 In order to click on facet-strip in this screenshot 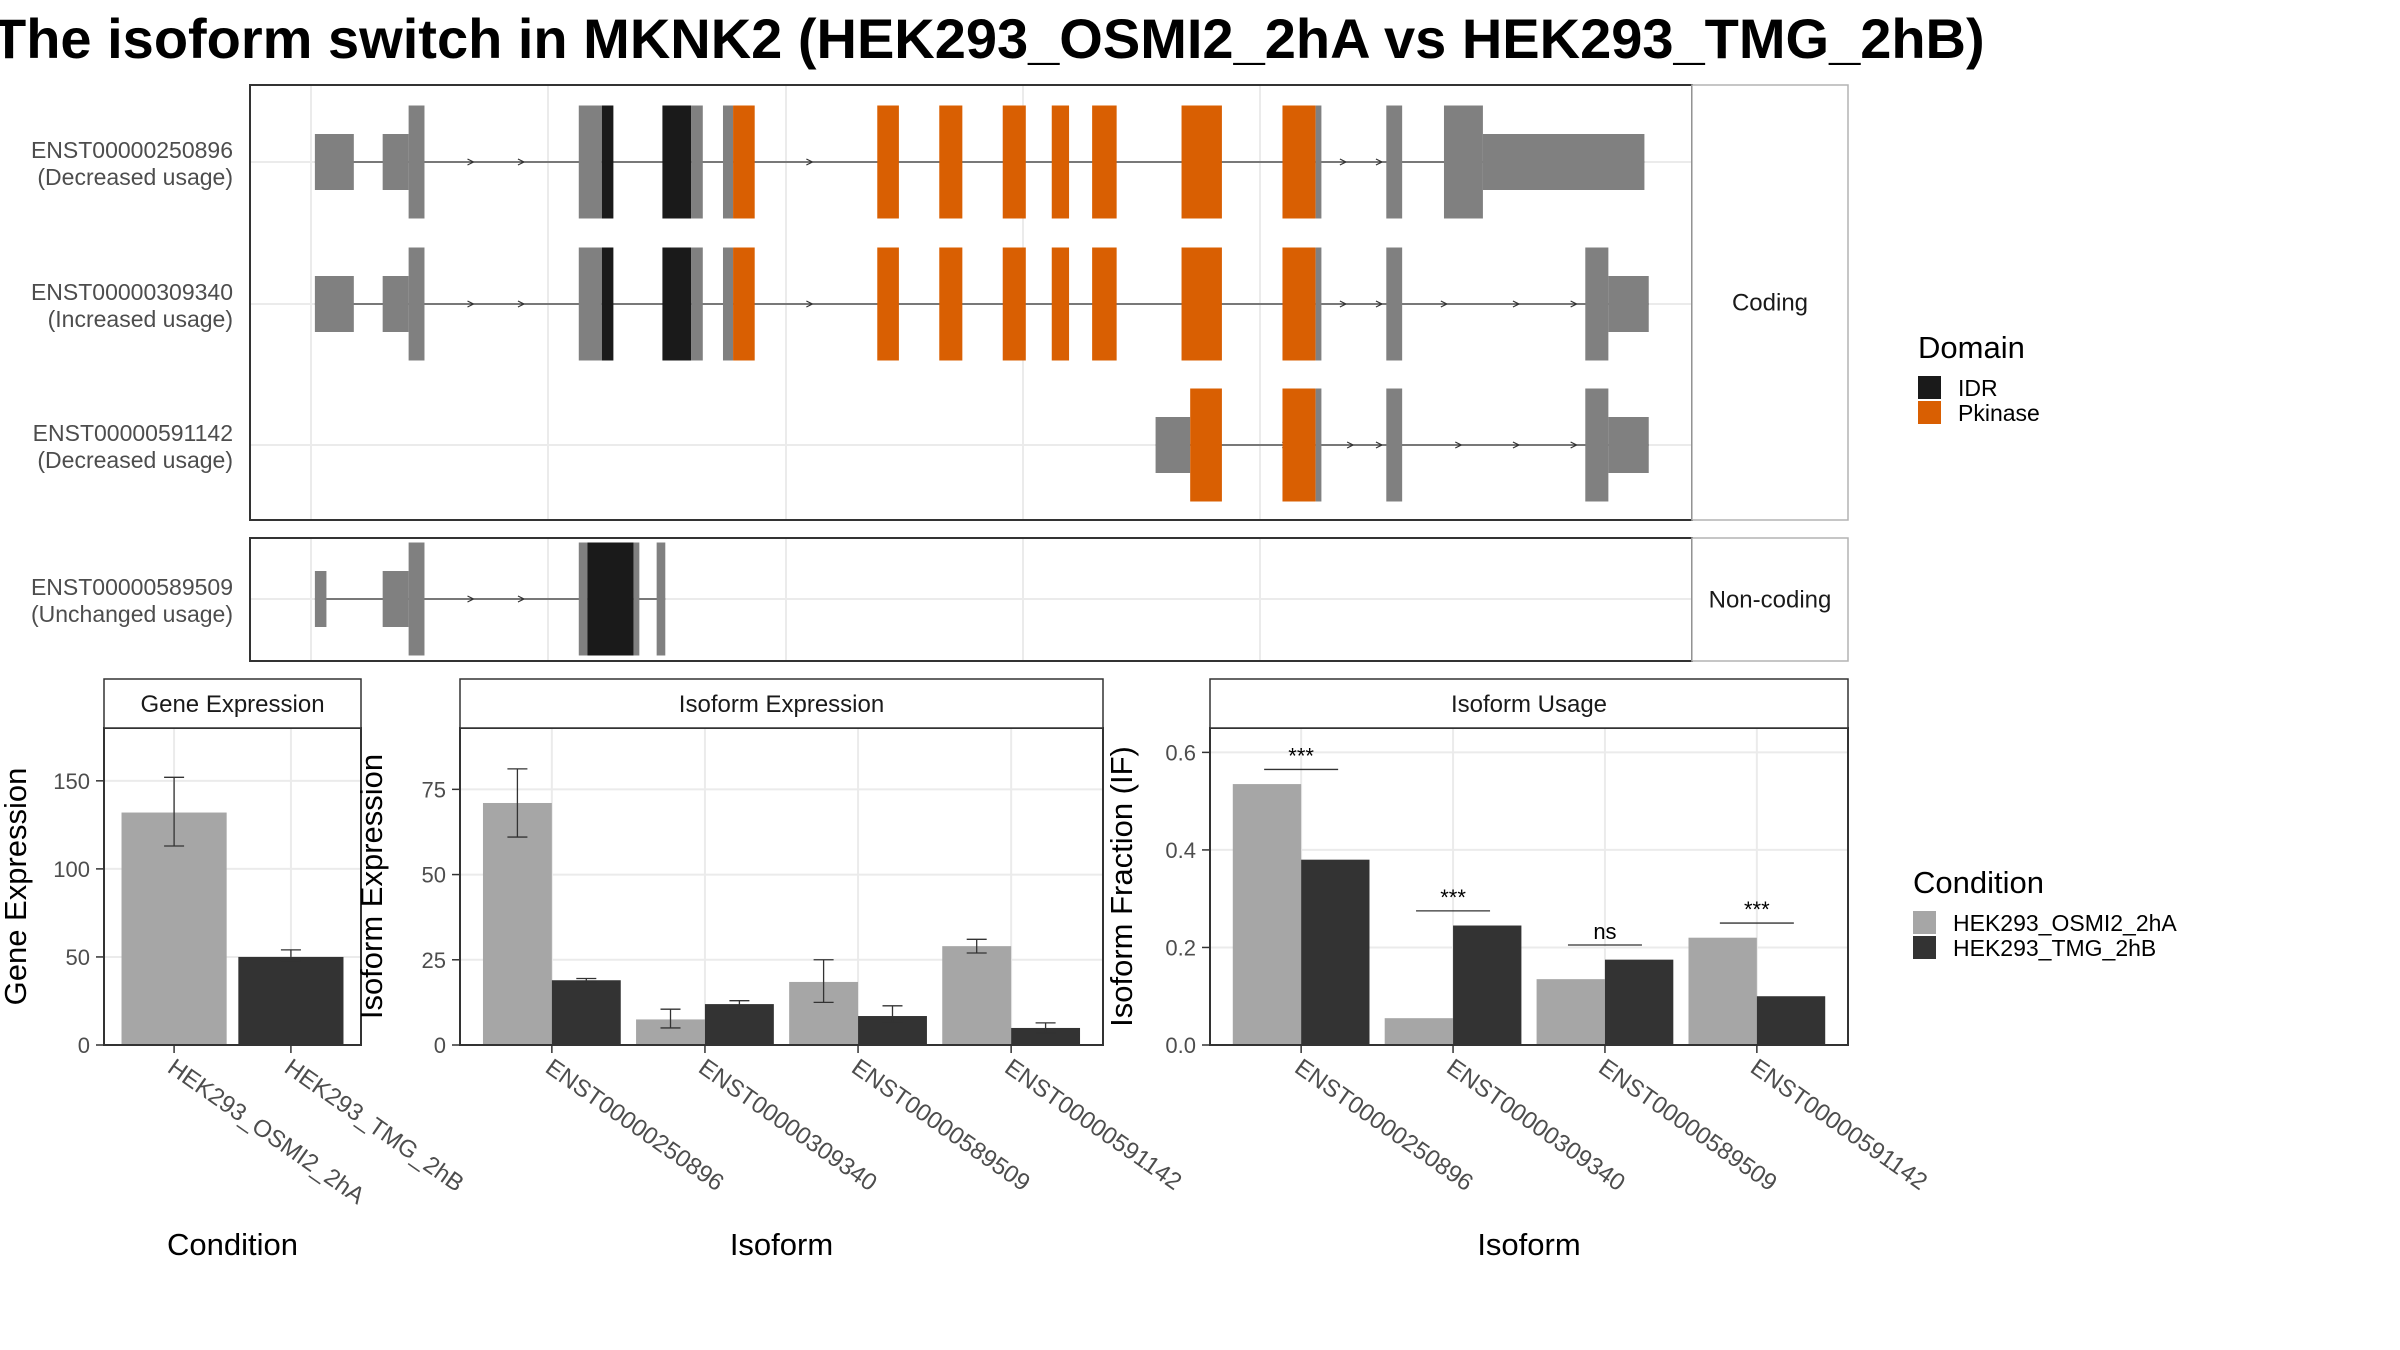, I will do `click(781, 703)`.